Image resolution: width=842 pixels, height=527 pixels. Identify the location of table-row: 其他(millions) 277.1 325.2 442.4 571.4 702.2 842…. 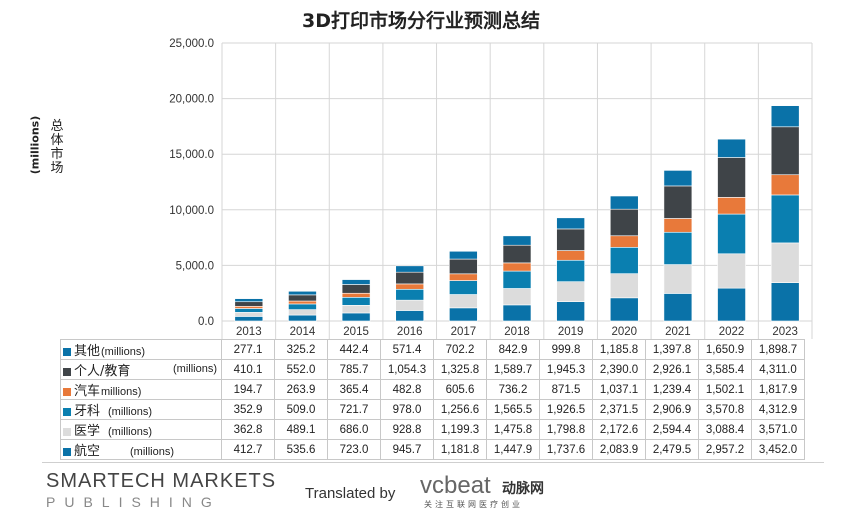
(432, 349).